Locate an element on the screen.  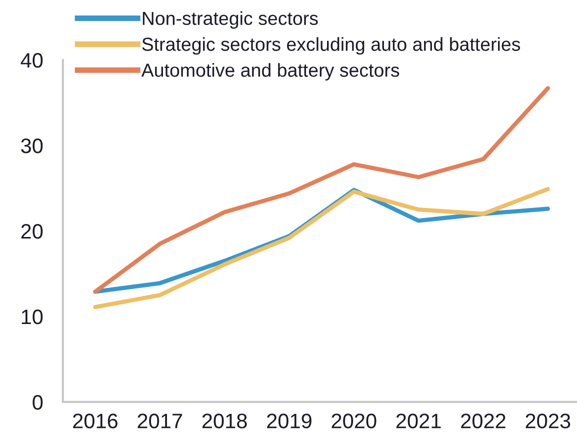
x-tick-label: 2023 is located at coordinates (548, 421).